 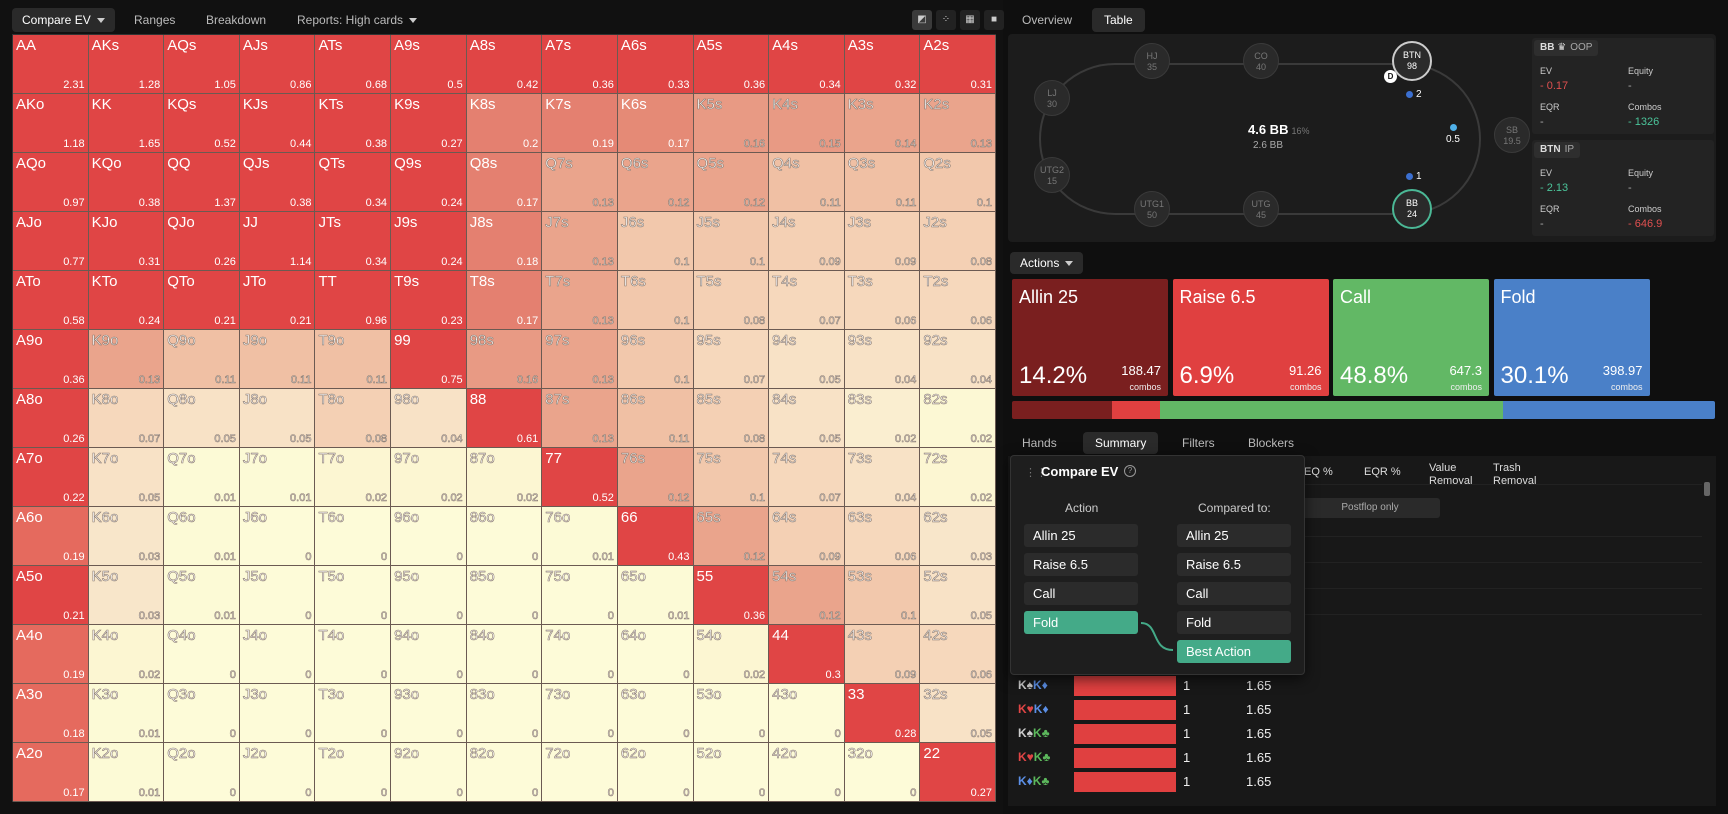 What do you see at coordinates (1118, 20) in the screenshot?
I see `tab-table: Table` at bounding box center [1118, 20].